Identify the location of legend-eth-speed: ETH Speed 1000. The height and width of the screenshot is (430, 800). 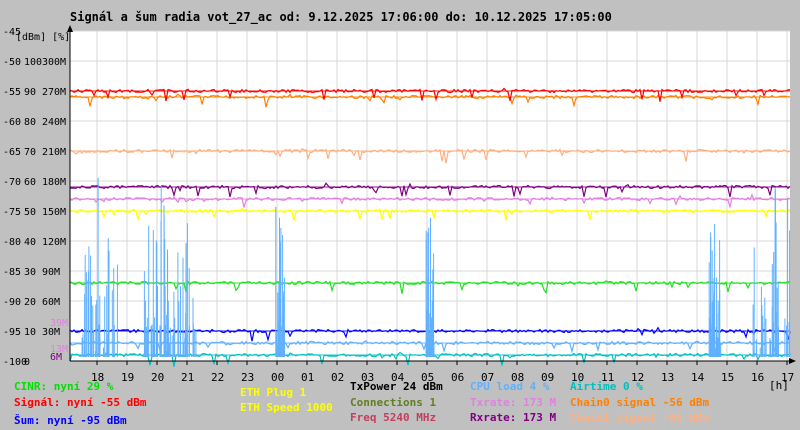
(286, 407).